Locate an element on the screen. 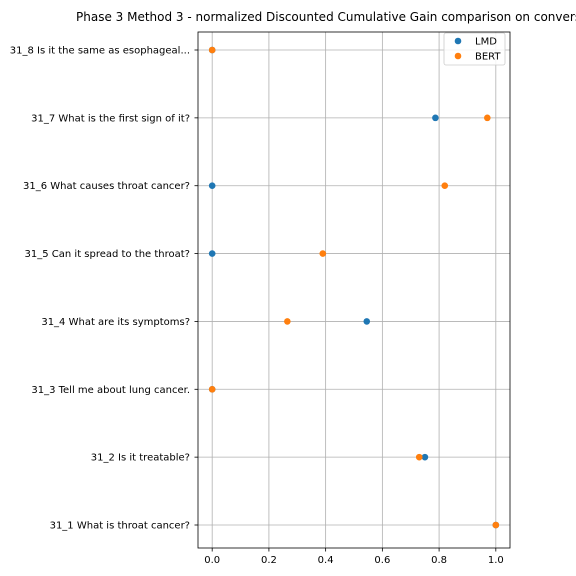 This screenshot has height=576, width=576. x-tick-label: 0.2 is located at coordinates (269, 560).